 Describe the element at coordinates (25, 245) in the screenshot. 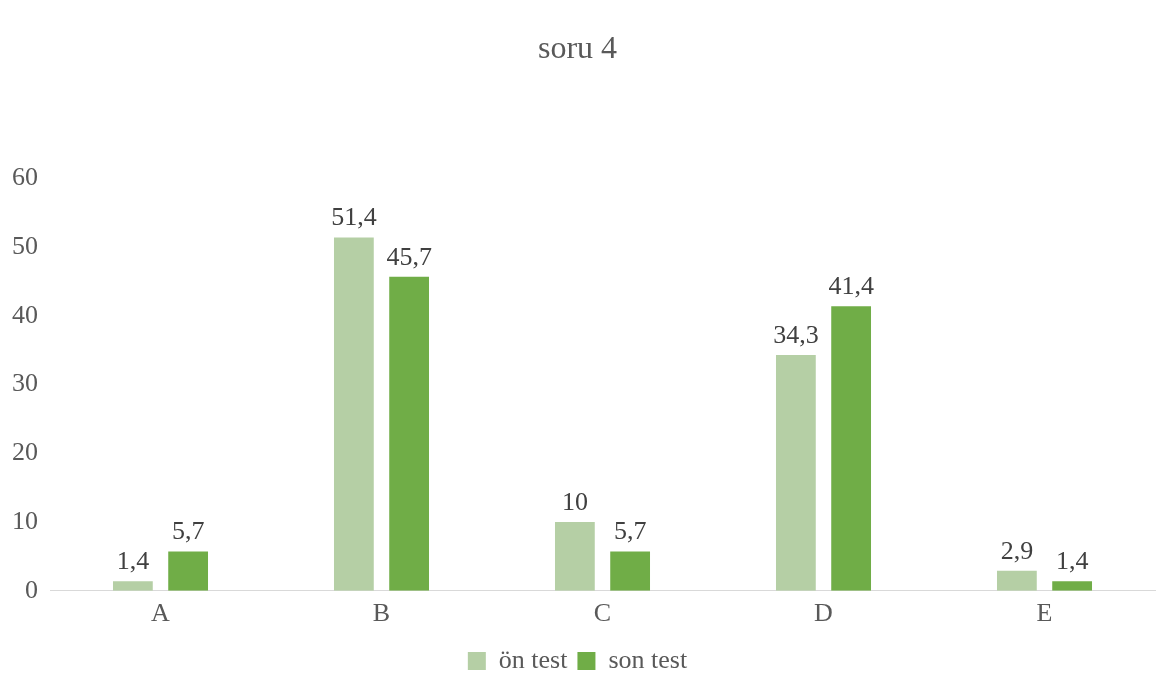

I see `y-tick-label: 50` at that location.